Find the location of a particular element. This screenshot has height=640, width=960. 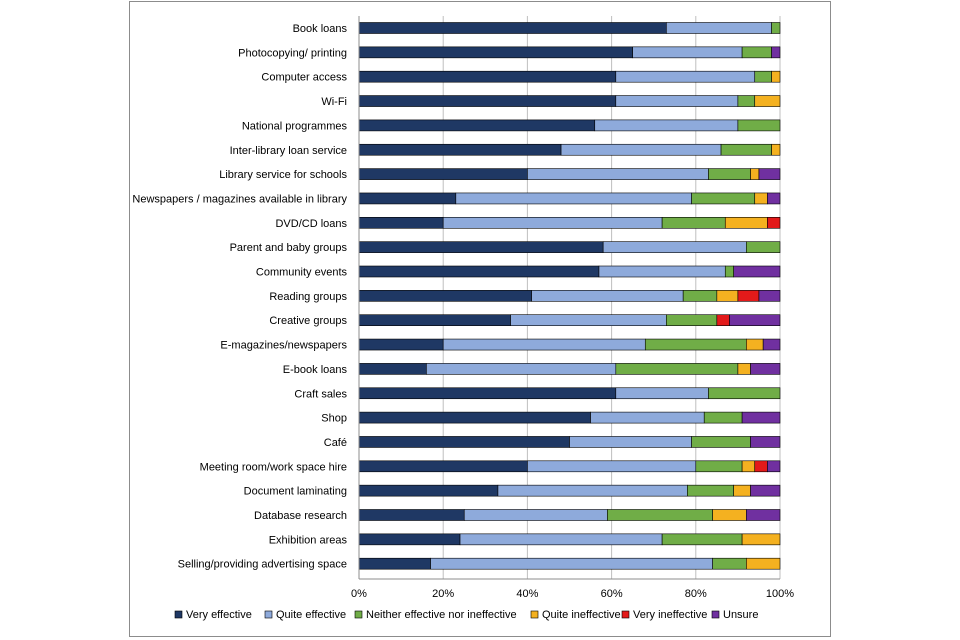

legend-label: Very effective is located at coordinates (219, 615).